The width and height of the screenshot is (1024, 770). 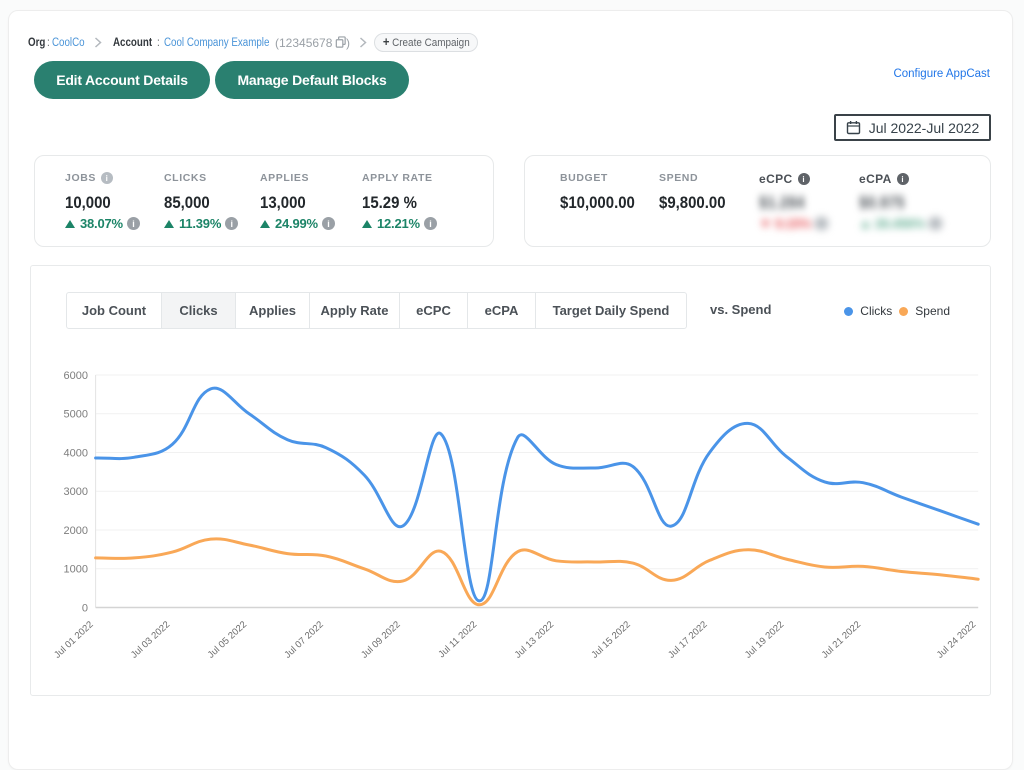 I want to click on svg-text: Jul 24 2022, so click(x=956, y=640).